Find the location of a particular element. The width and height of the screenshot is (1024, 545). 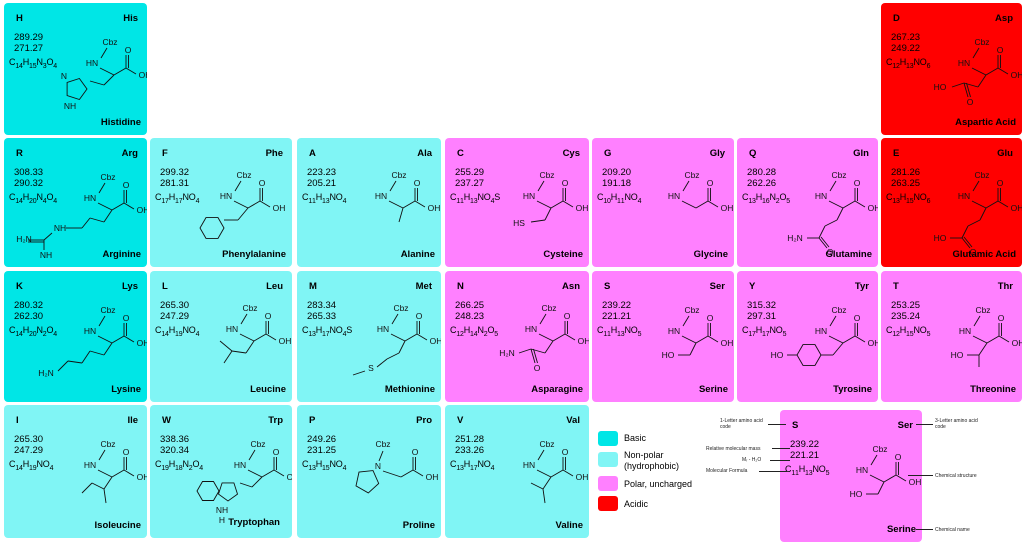

molecular-formula: C12H14N2O5 is located at coordinates (474, 331).